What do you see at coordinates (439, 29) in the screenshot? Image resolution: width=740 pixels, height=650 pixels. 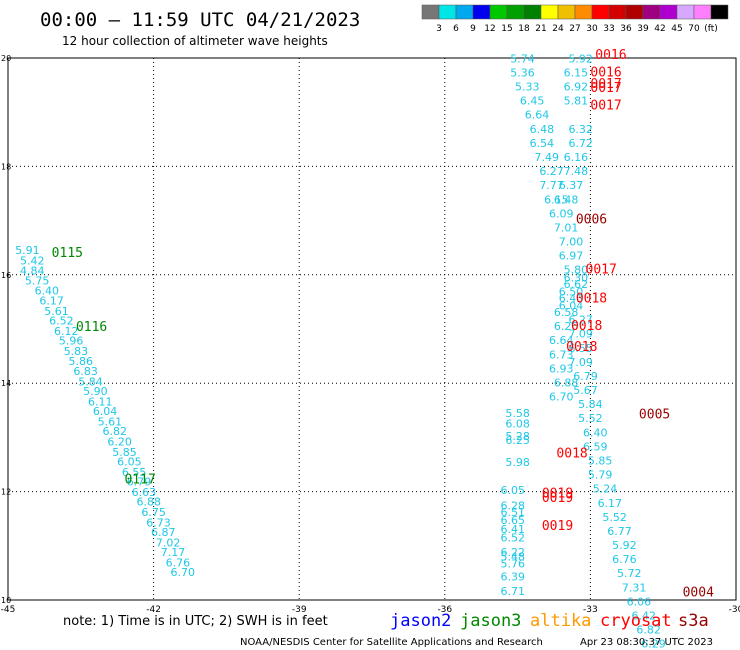 I see `color-scale-label: 3` at bounding box center [439, 29].